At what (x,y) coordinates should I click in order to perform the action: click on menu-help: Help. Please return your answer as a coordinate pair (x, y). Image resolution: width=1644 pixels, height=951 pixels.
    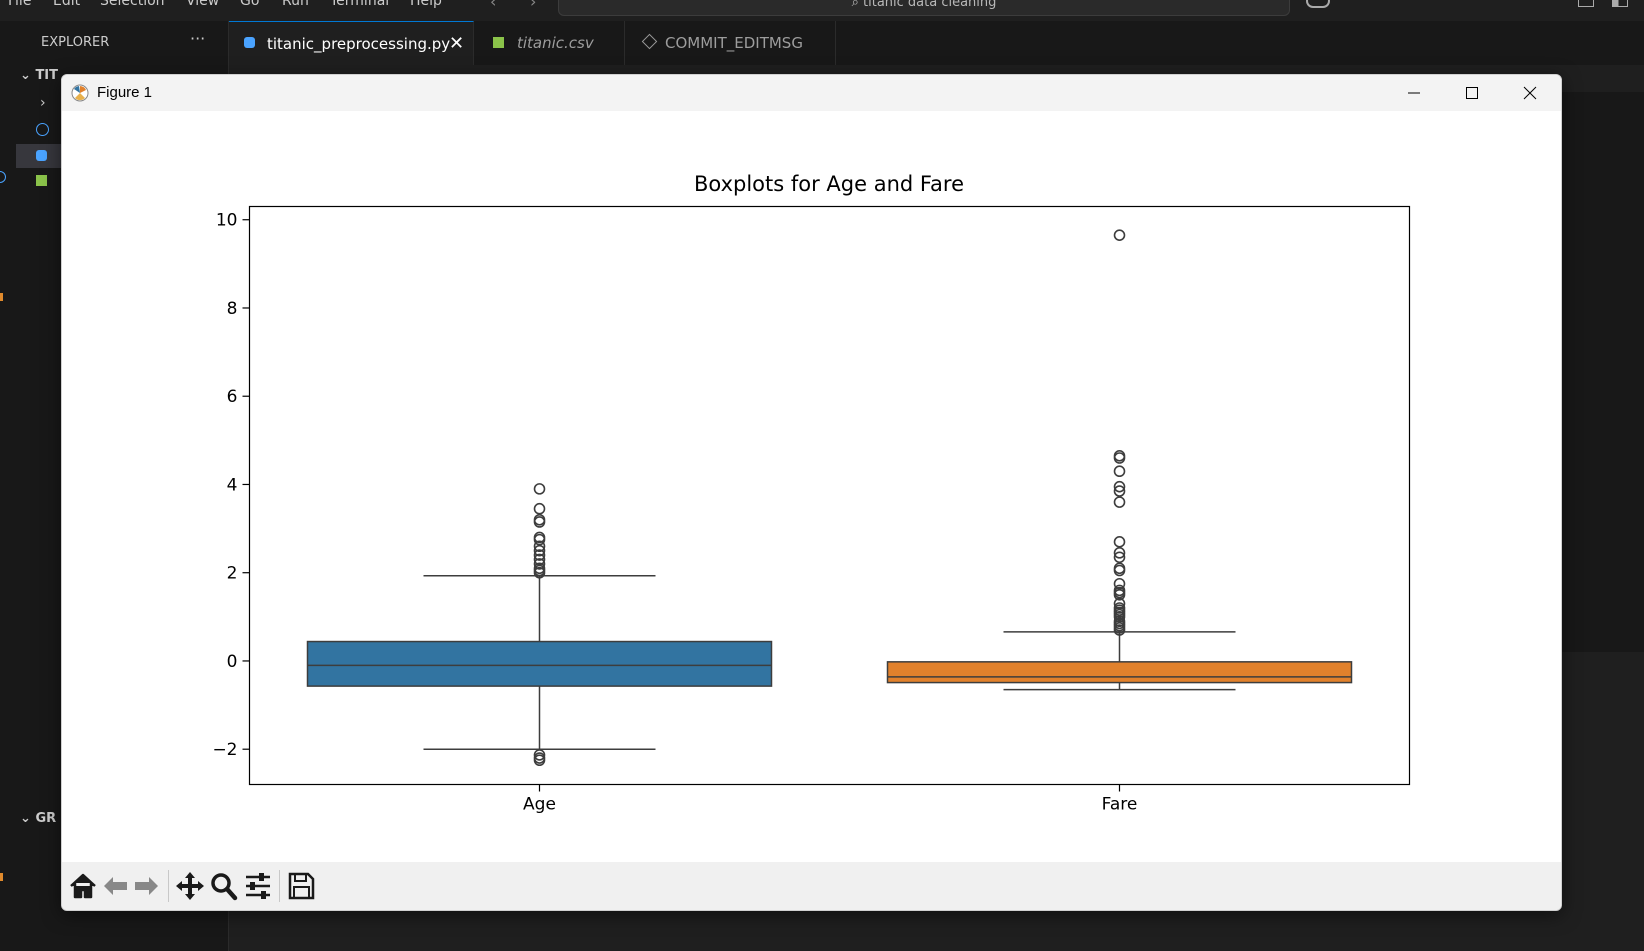
    Looking at the image, I should click on (426, 4).